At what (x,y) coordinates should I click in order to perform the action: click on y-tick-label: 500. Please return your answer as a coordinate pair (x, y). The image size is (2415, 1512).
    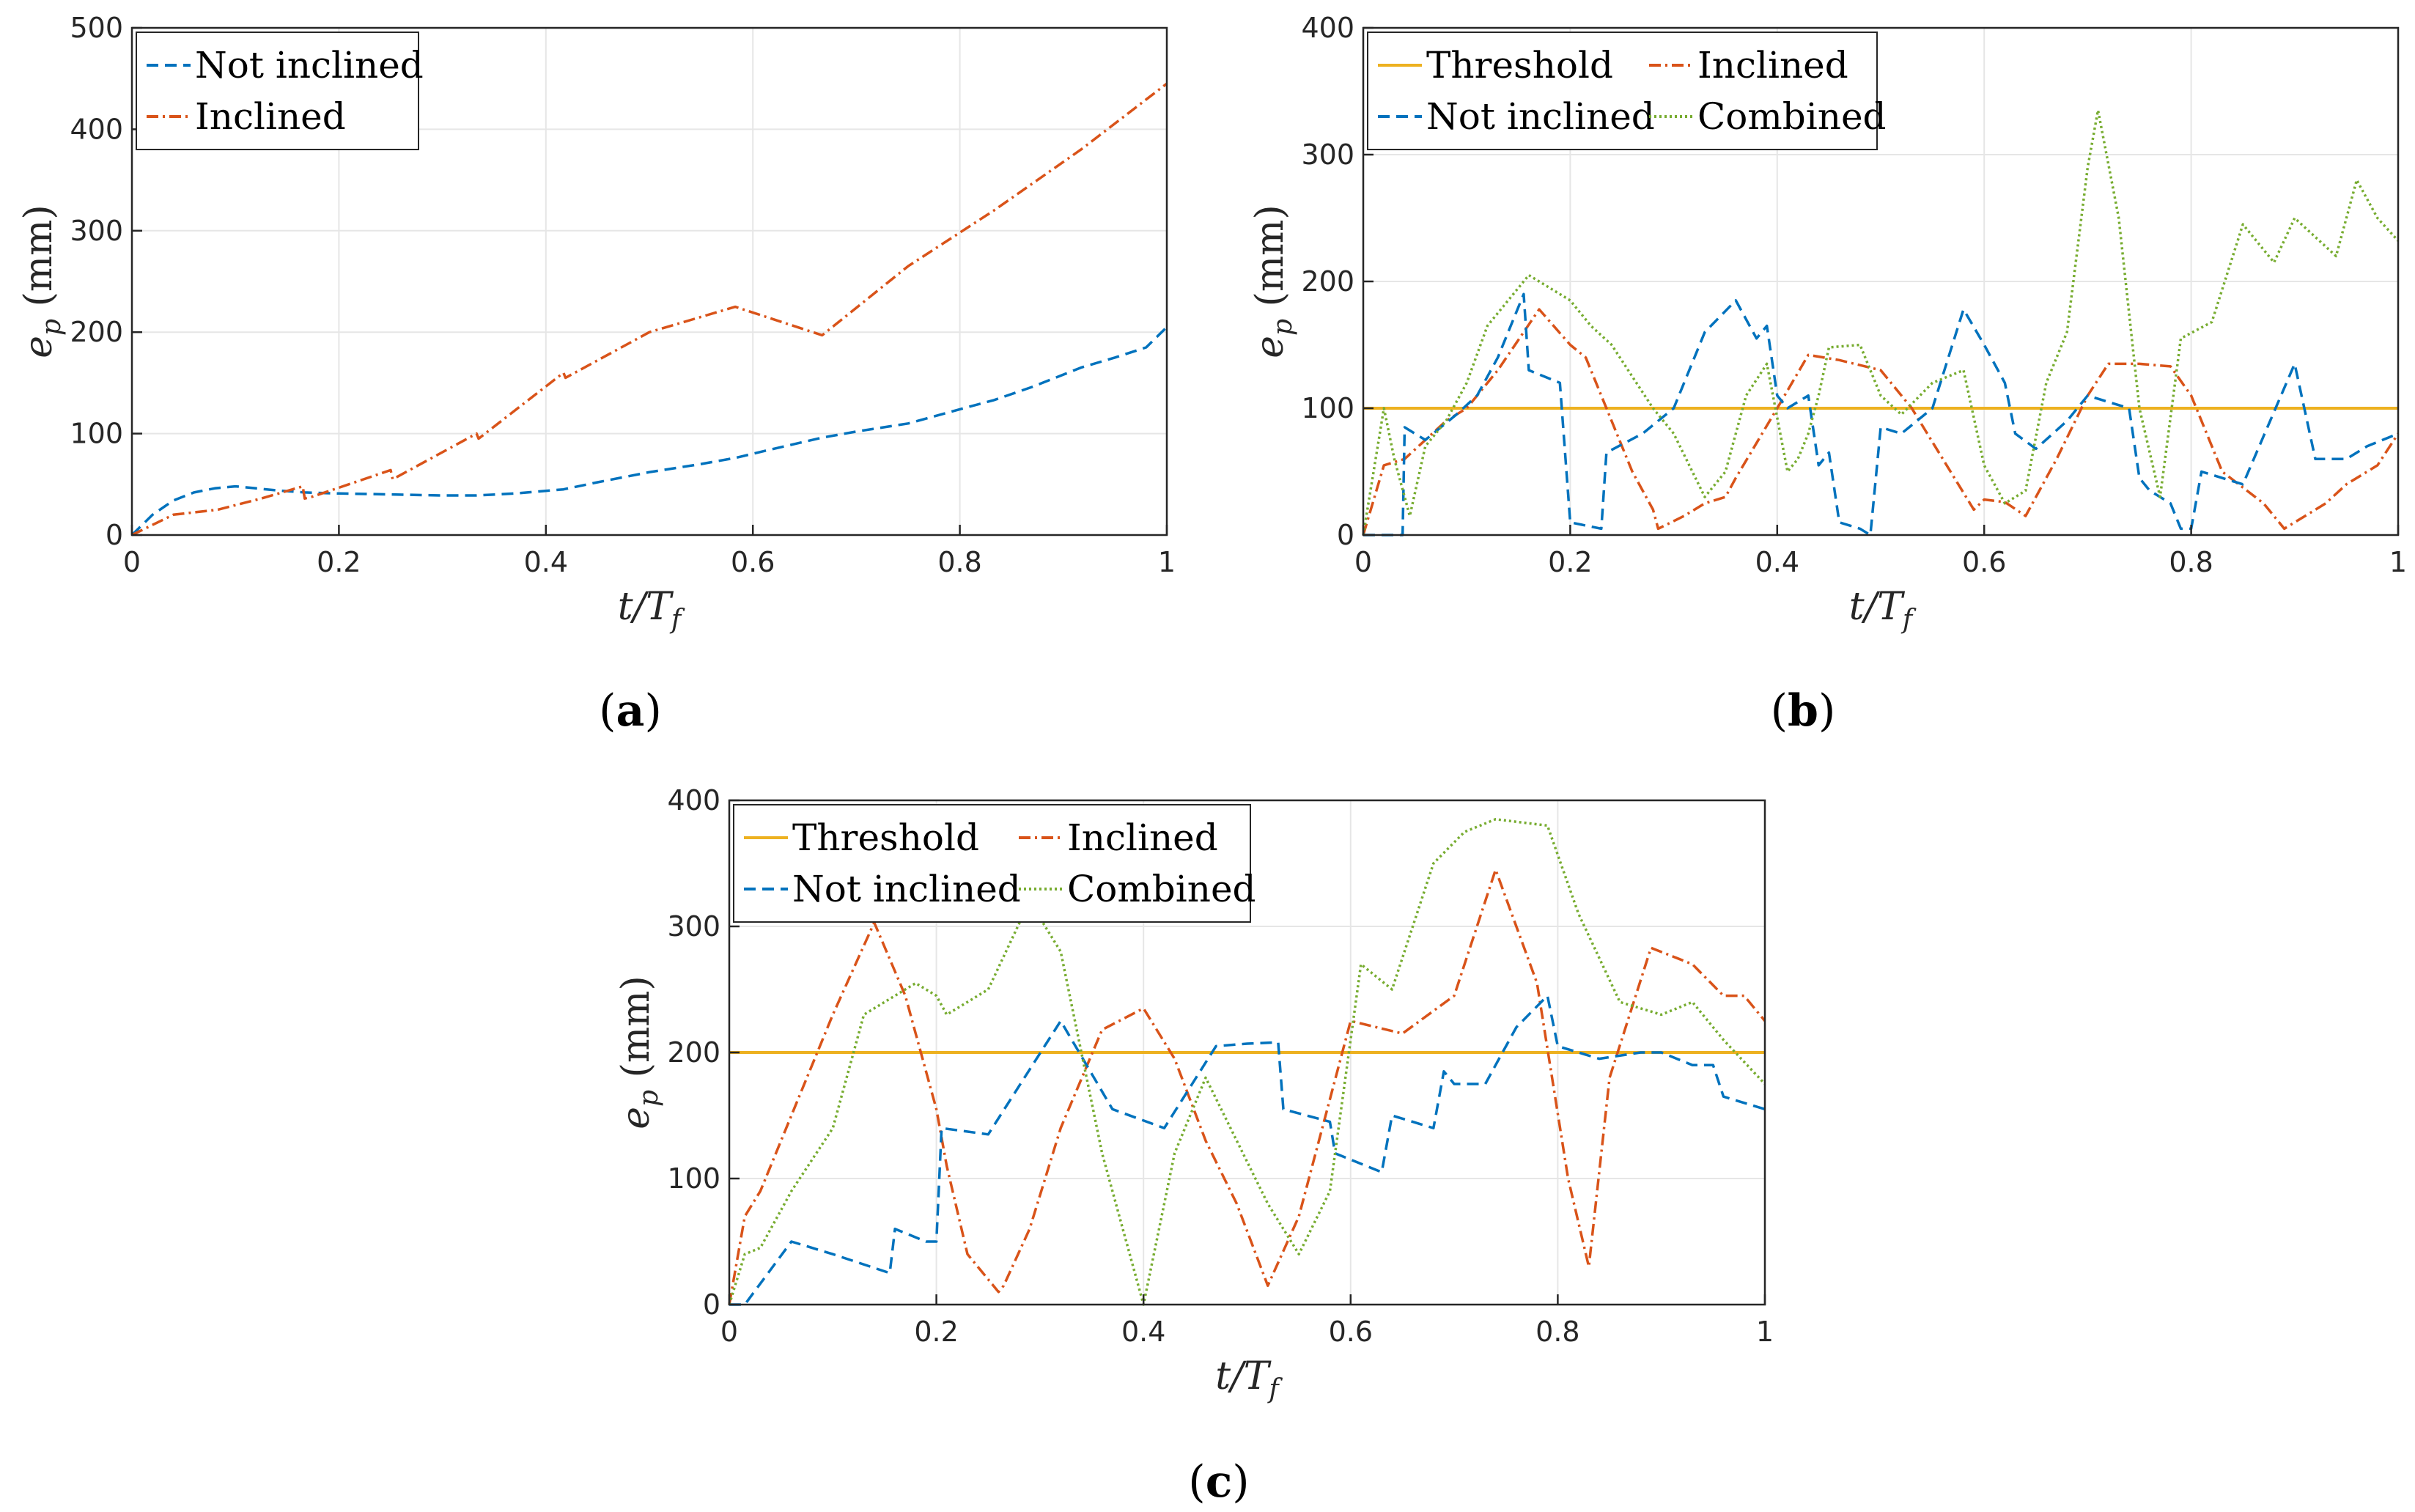
    Looking at the image, I should click on (96, 28).